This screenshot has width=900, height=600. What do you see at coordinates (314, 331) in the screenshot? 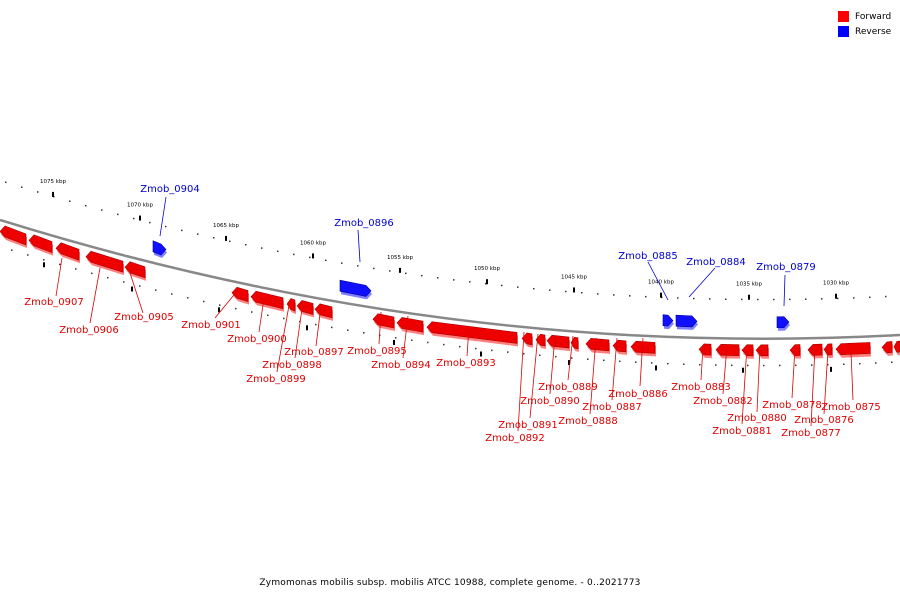
I see `gene-label-zmob-0897: Zmob_0897` at bounding box center [314, 331].